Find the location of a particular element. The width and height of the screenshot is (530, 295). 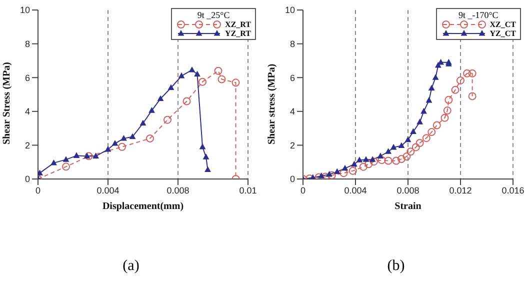

legend-label: YZ_CT is located at coordinates (503, 33).